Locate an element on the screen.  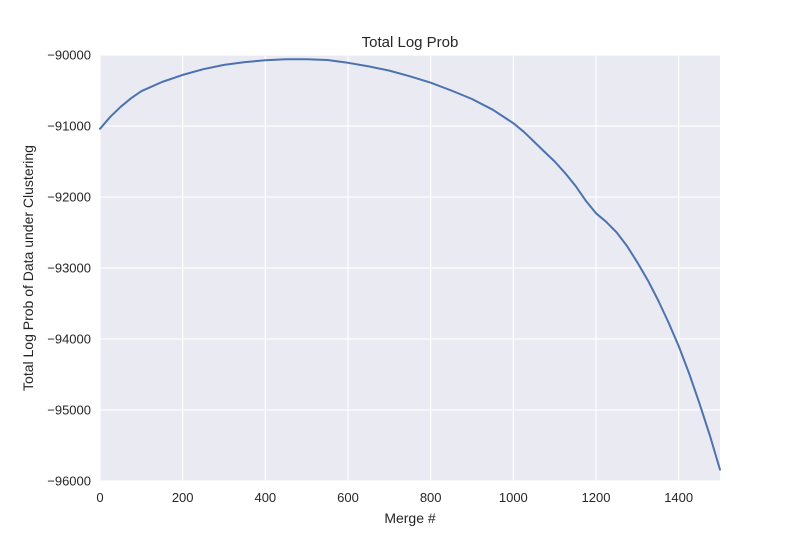
x-axis: 0 200 400 600 800 1000 1200 1400 is located at coordinates (394, 497).